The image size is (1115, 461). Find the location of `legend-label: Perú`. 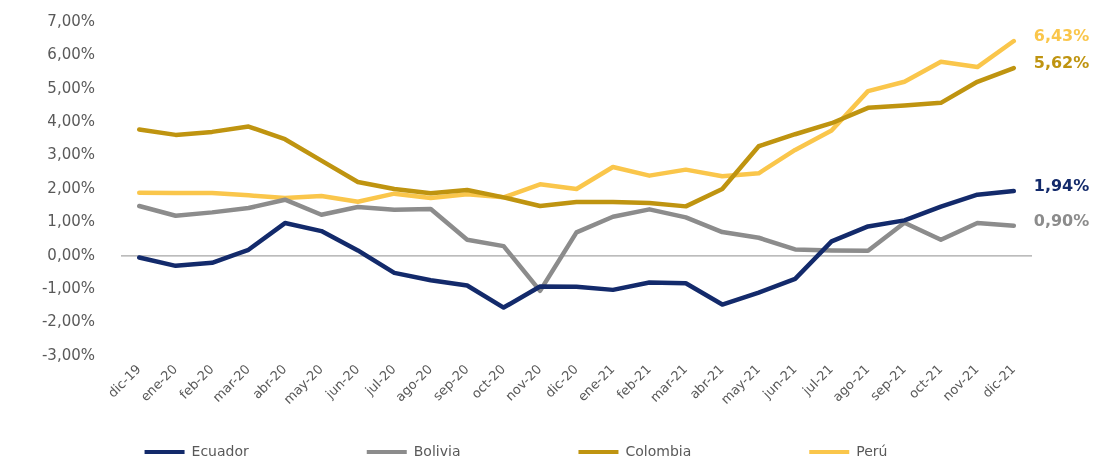

legend-label: Perú is located at coordinates (872, 450).